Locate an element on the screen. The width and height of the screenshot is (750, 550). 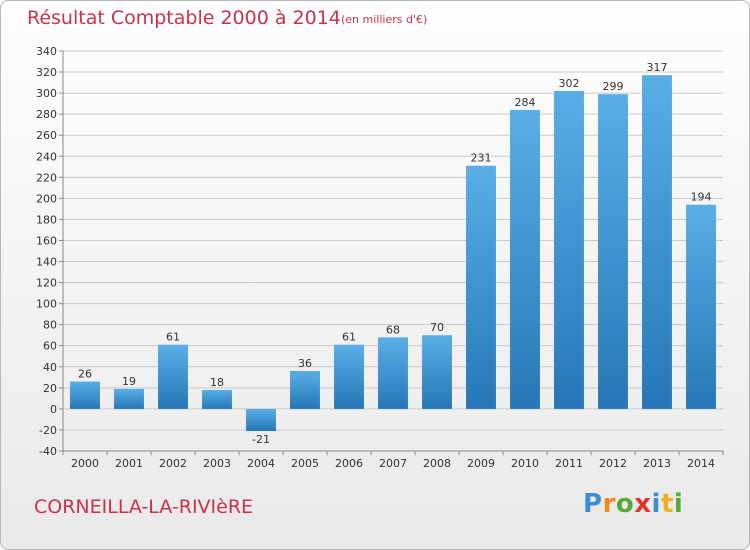
x-tick-label: 2000 is located at coordinates (85, 463).